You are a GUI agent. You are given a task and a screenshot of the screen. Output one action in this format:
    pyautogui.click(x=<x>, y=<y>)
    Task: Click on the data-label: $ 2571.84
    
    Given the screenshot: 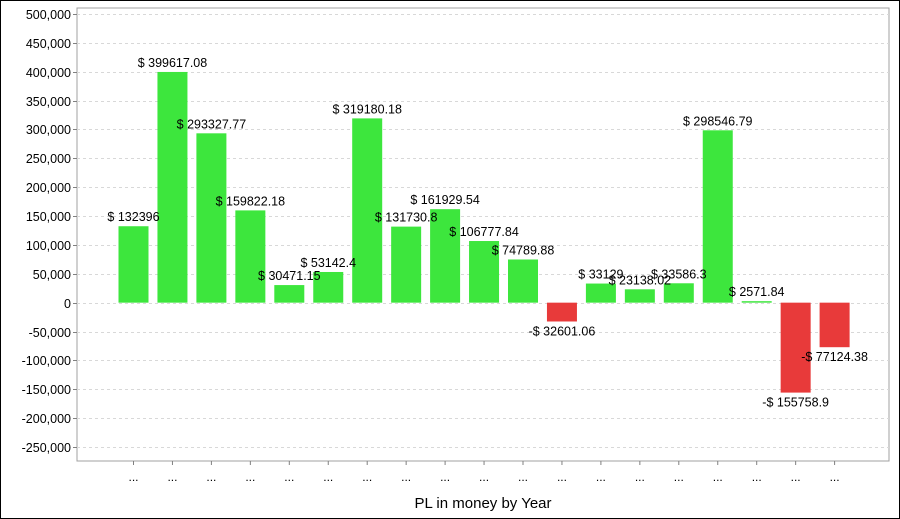 What is the action you would take?
    pyautogui.click(x=757, y=292)
    